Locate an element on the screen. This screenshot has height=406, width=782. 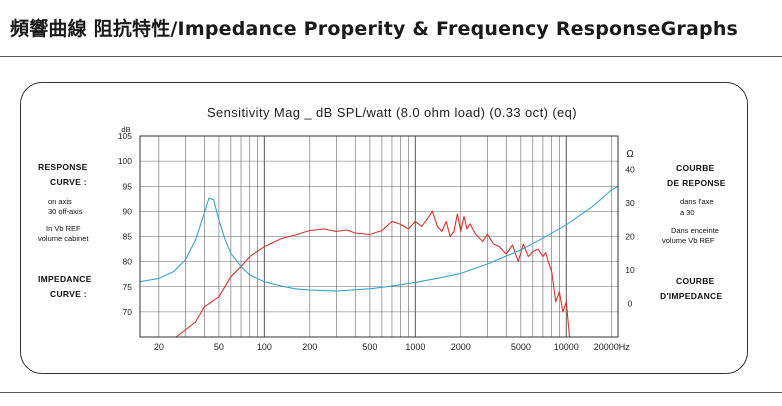
on-axis-label: on axis is located at coordinates (60, 201).